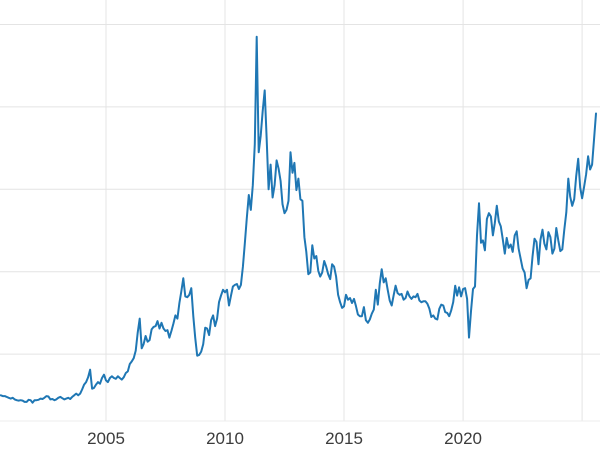 The width and height of the screenshot is (600, 450). What do you see at coordinates (344, 438) in the screenshot?
I see `x-tick-label: 2015` at bounding box center [344, 438].